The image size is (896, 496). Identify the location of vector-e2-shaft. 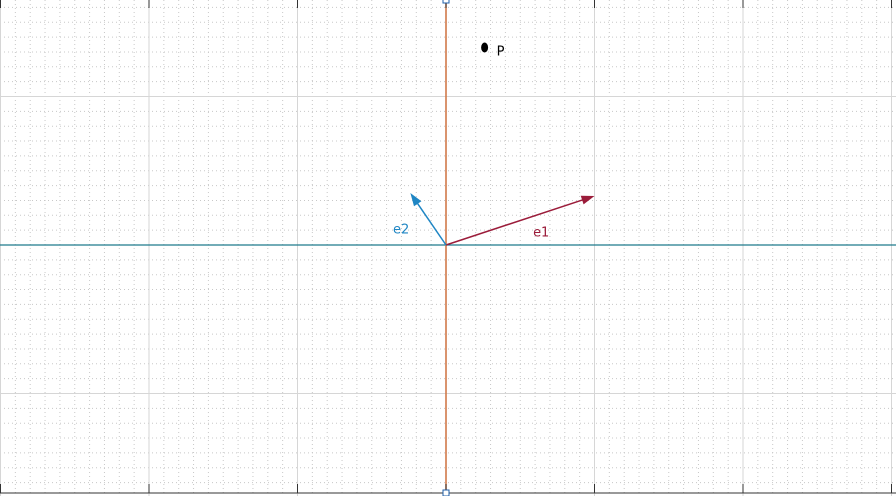
(431, 223).